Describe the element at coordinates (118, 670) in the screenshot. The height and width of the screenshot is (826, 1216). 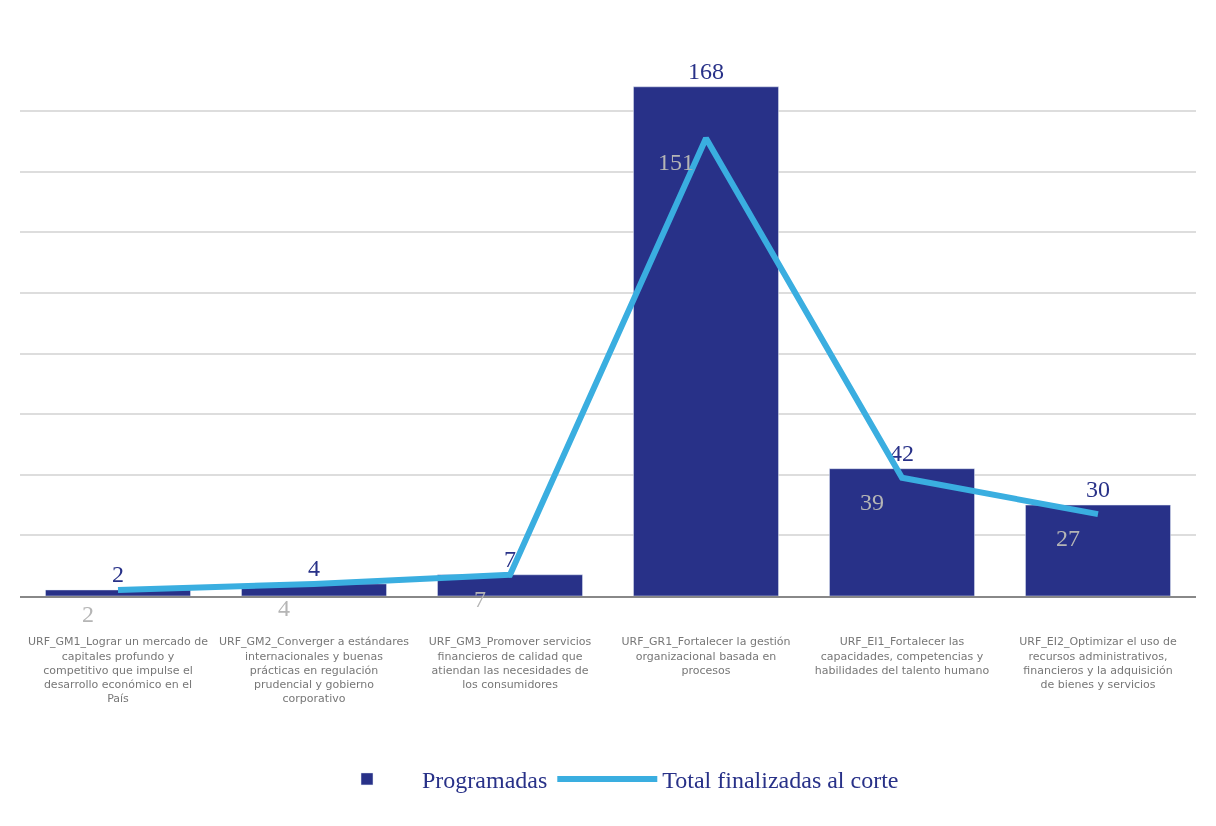
I see `x-tick-label: URF_GM1_Lograr un mercado de capitales profundo y competitivo que impulse el desarrollo económico en el País` at that location.